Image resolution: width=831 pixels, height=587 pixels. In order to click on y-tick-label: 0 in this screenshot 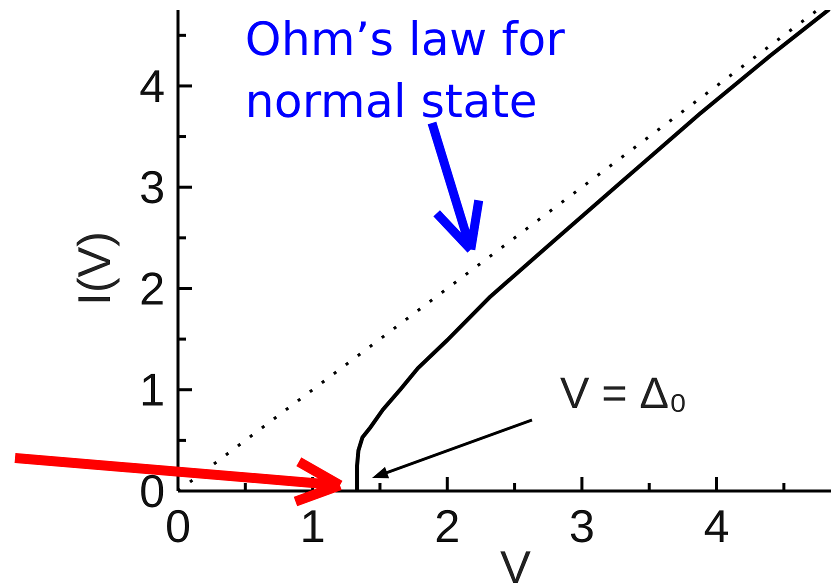, I will do `click(152, 491)`.